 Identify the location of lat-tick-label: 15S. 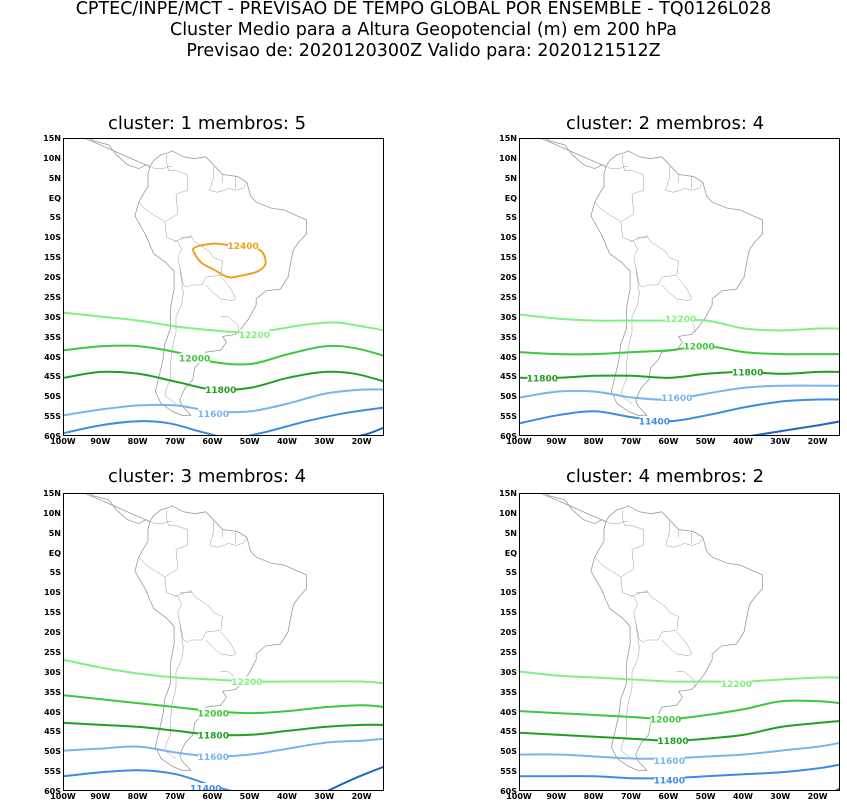
(508, 613).